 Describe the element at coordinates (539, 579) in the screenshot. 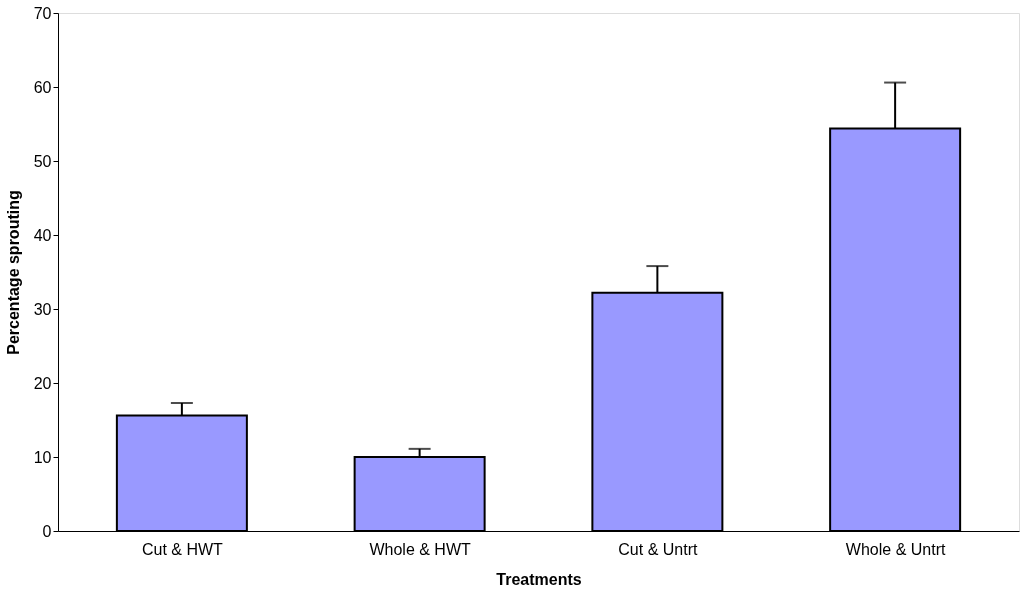

I see `x-axis-title: Treatments` at that location.